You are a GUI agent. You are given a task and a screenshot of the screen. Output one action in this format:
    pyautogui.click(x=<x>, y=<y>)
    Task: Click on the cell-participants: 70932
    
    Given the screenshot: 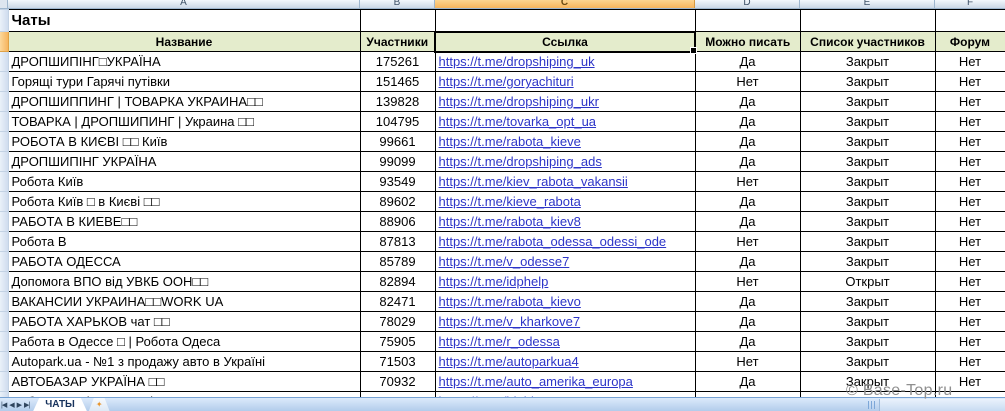 What is the action you would take?
    pyautogui.click(x=397, y=381)
    